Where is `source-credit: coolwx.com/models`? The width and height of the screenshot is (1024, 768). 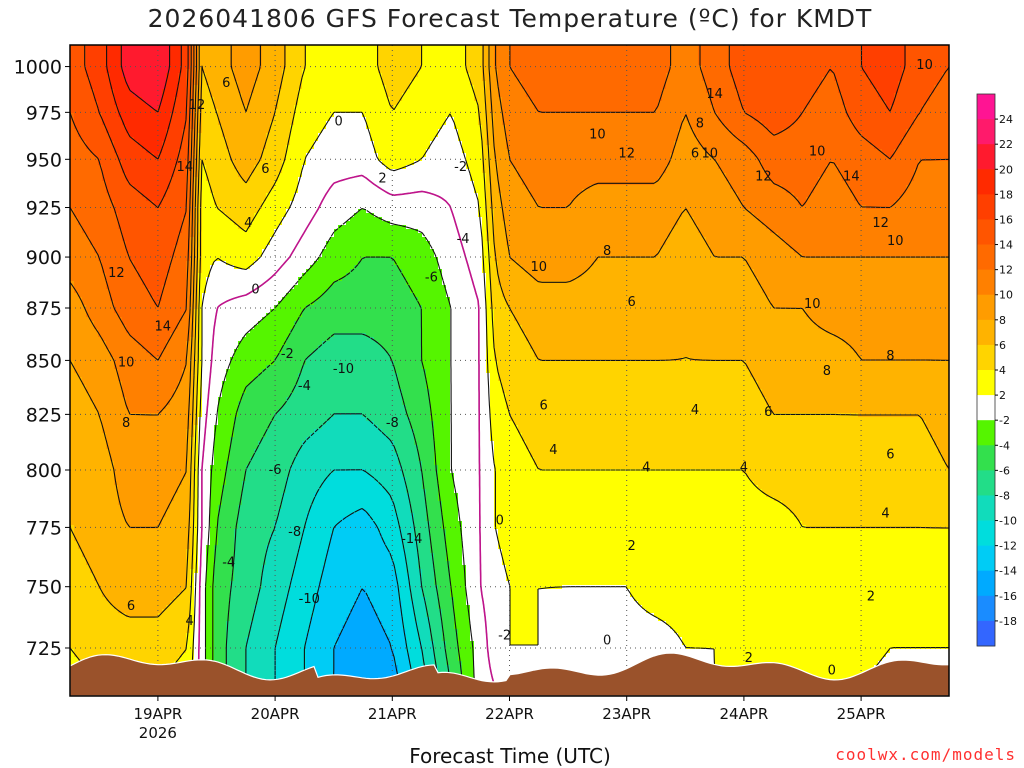 source-credit: coolwx.com/models is located at coordinates (925, 754).